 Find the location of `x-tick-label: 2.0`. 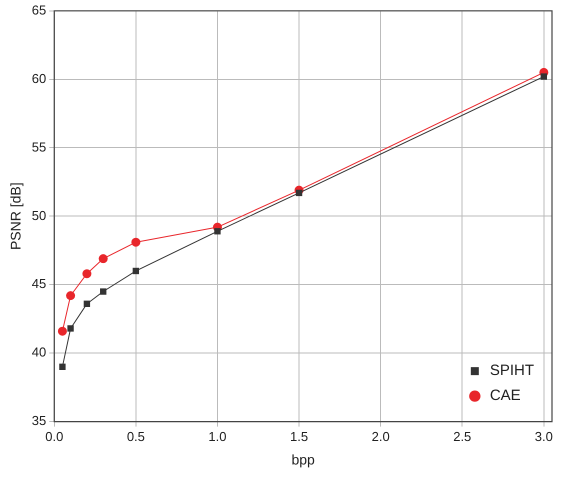

x-tick-label: 2.0 is located at coordinates (381, 436).